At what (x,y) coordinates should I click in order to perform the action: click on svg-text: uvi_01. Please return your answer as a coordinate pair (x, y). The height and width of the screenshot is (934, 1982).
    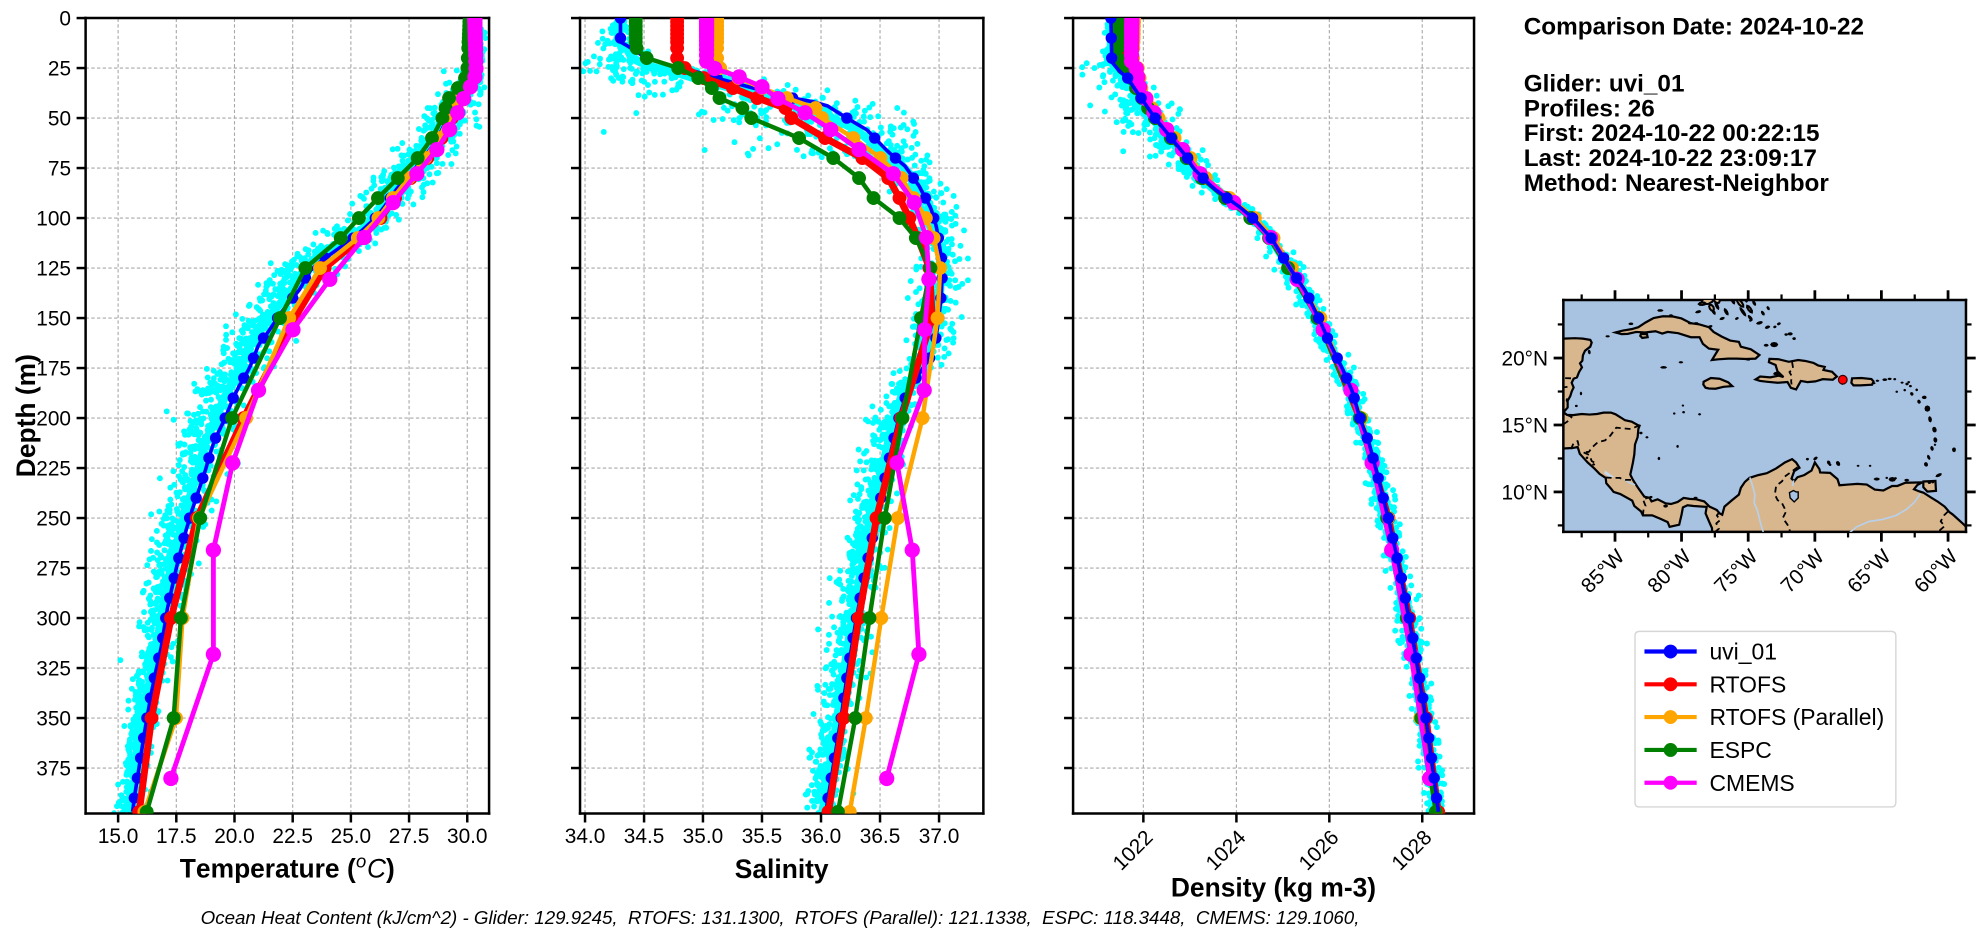
    Looking at the image, I should click on (1743, 651).